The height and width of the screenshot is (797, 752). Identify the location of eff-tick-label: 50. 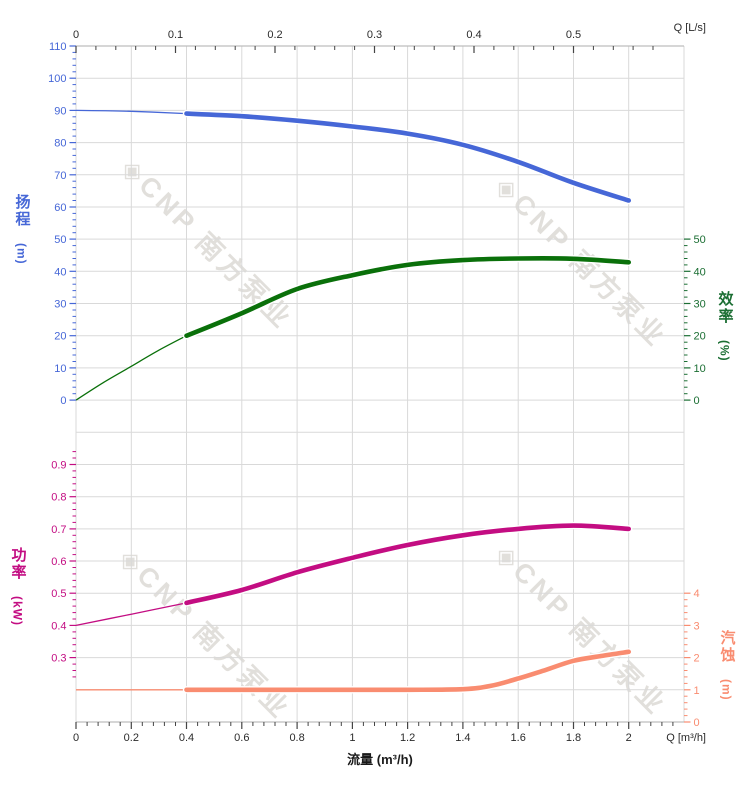
(700, 240).